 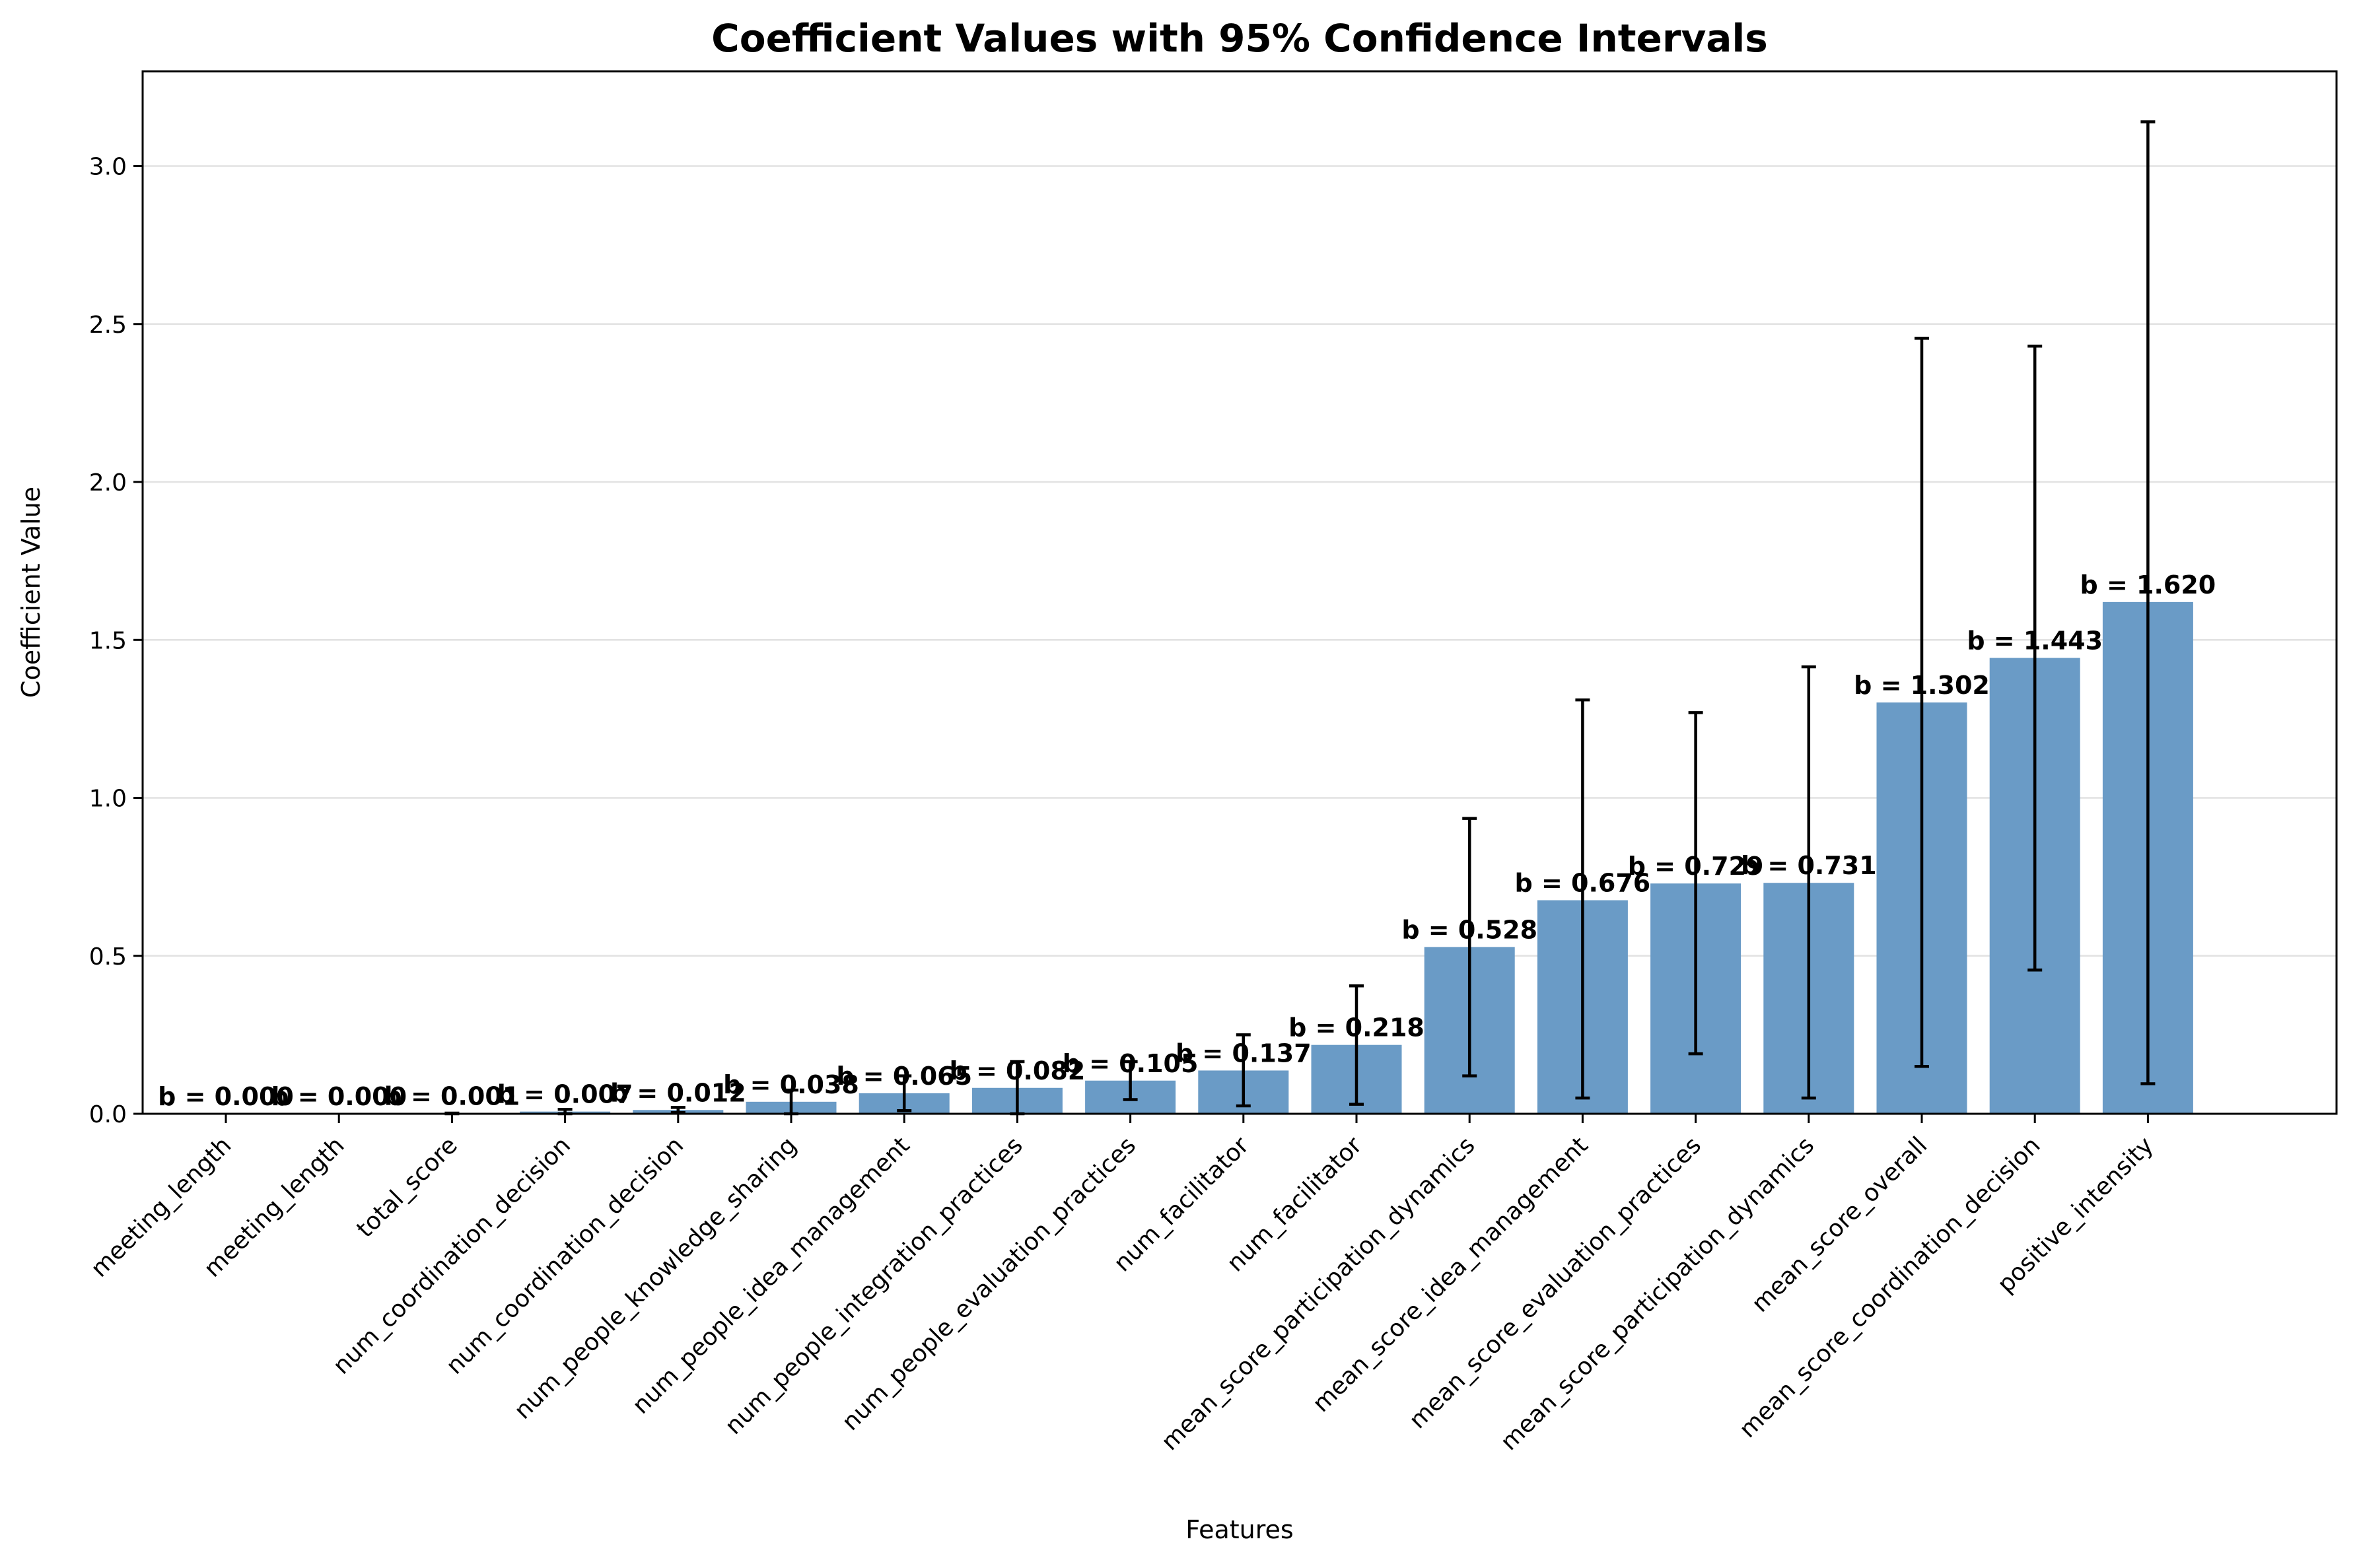 What do you see at coordinates (1356, 1027) in the screenshot?
I see `data-label: b = 0.218` at bounding box center [1356, 1027].